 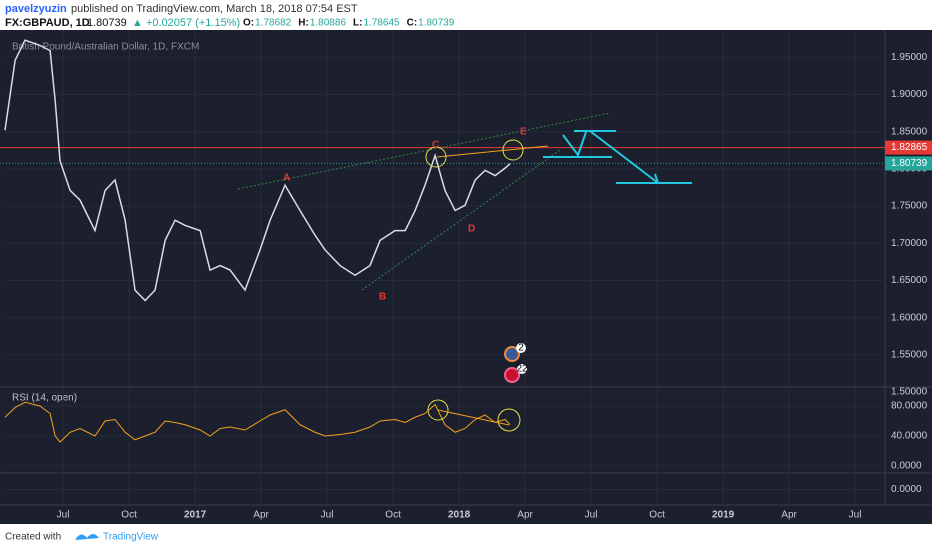 What do you see at coordinates (723, 515) in the screenshot?
I see `x-tick-label: 2019` at bounding box center [723, 515].